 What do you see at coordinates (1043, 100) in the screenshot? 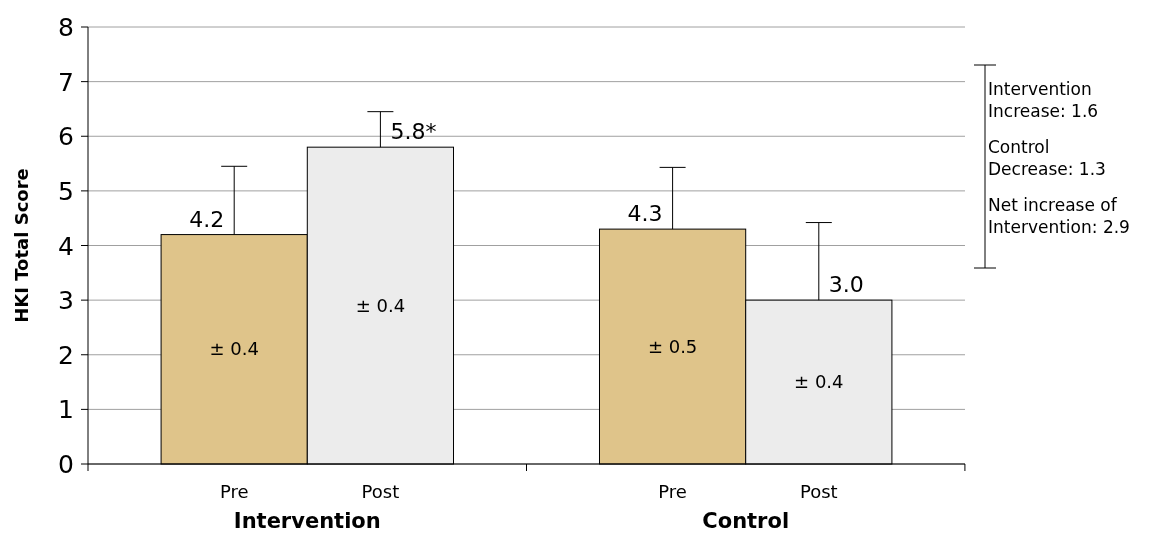
I see `text: Intervention Increase: 1.6` at bounding box center [1043, 100].